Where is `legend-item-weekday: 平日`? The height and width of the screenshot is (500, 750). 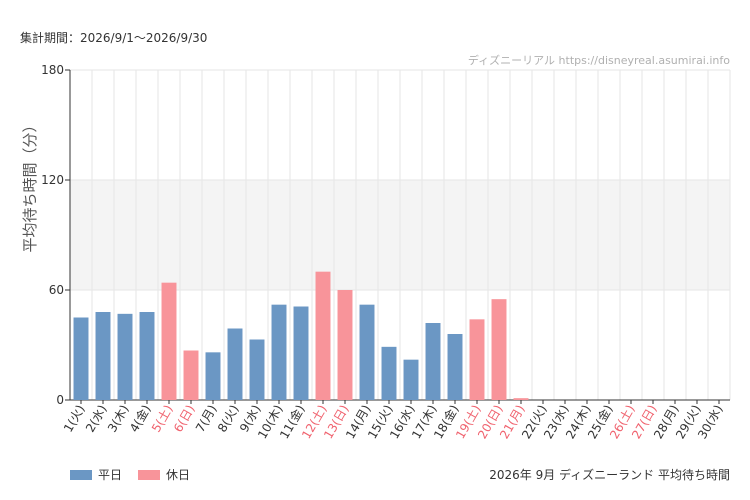
legend-item-weekday: 平日 is located at coordinates (96, 474).